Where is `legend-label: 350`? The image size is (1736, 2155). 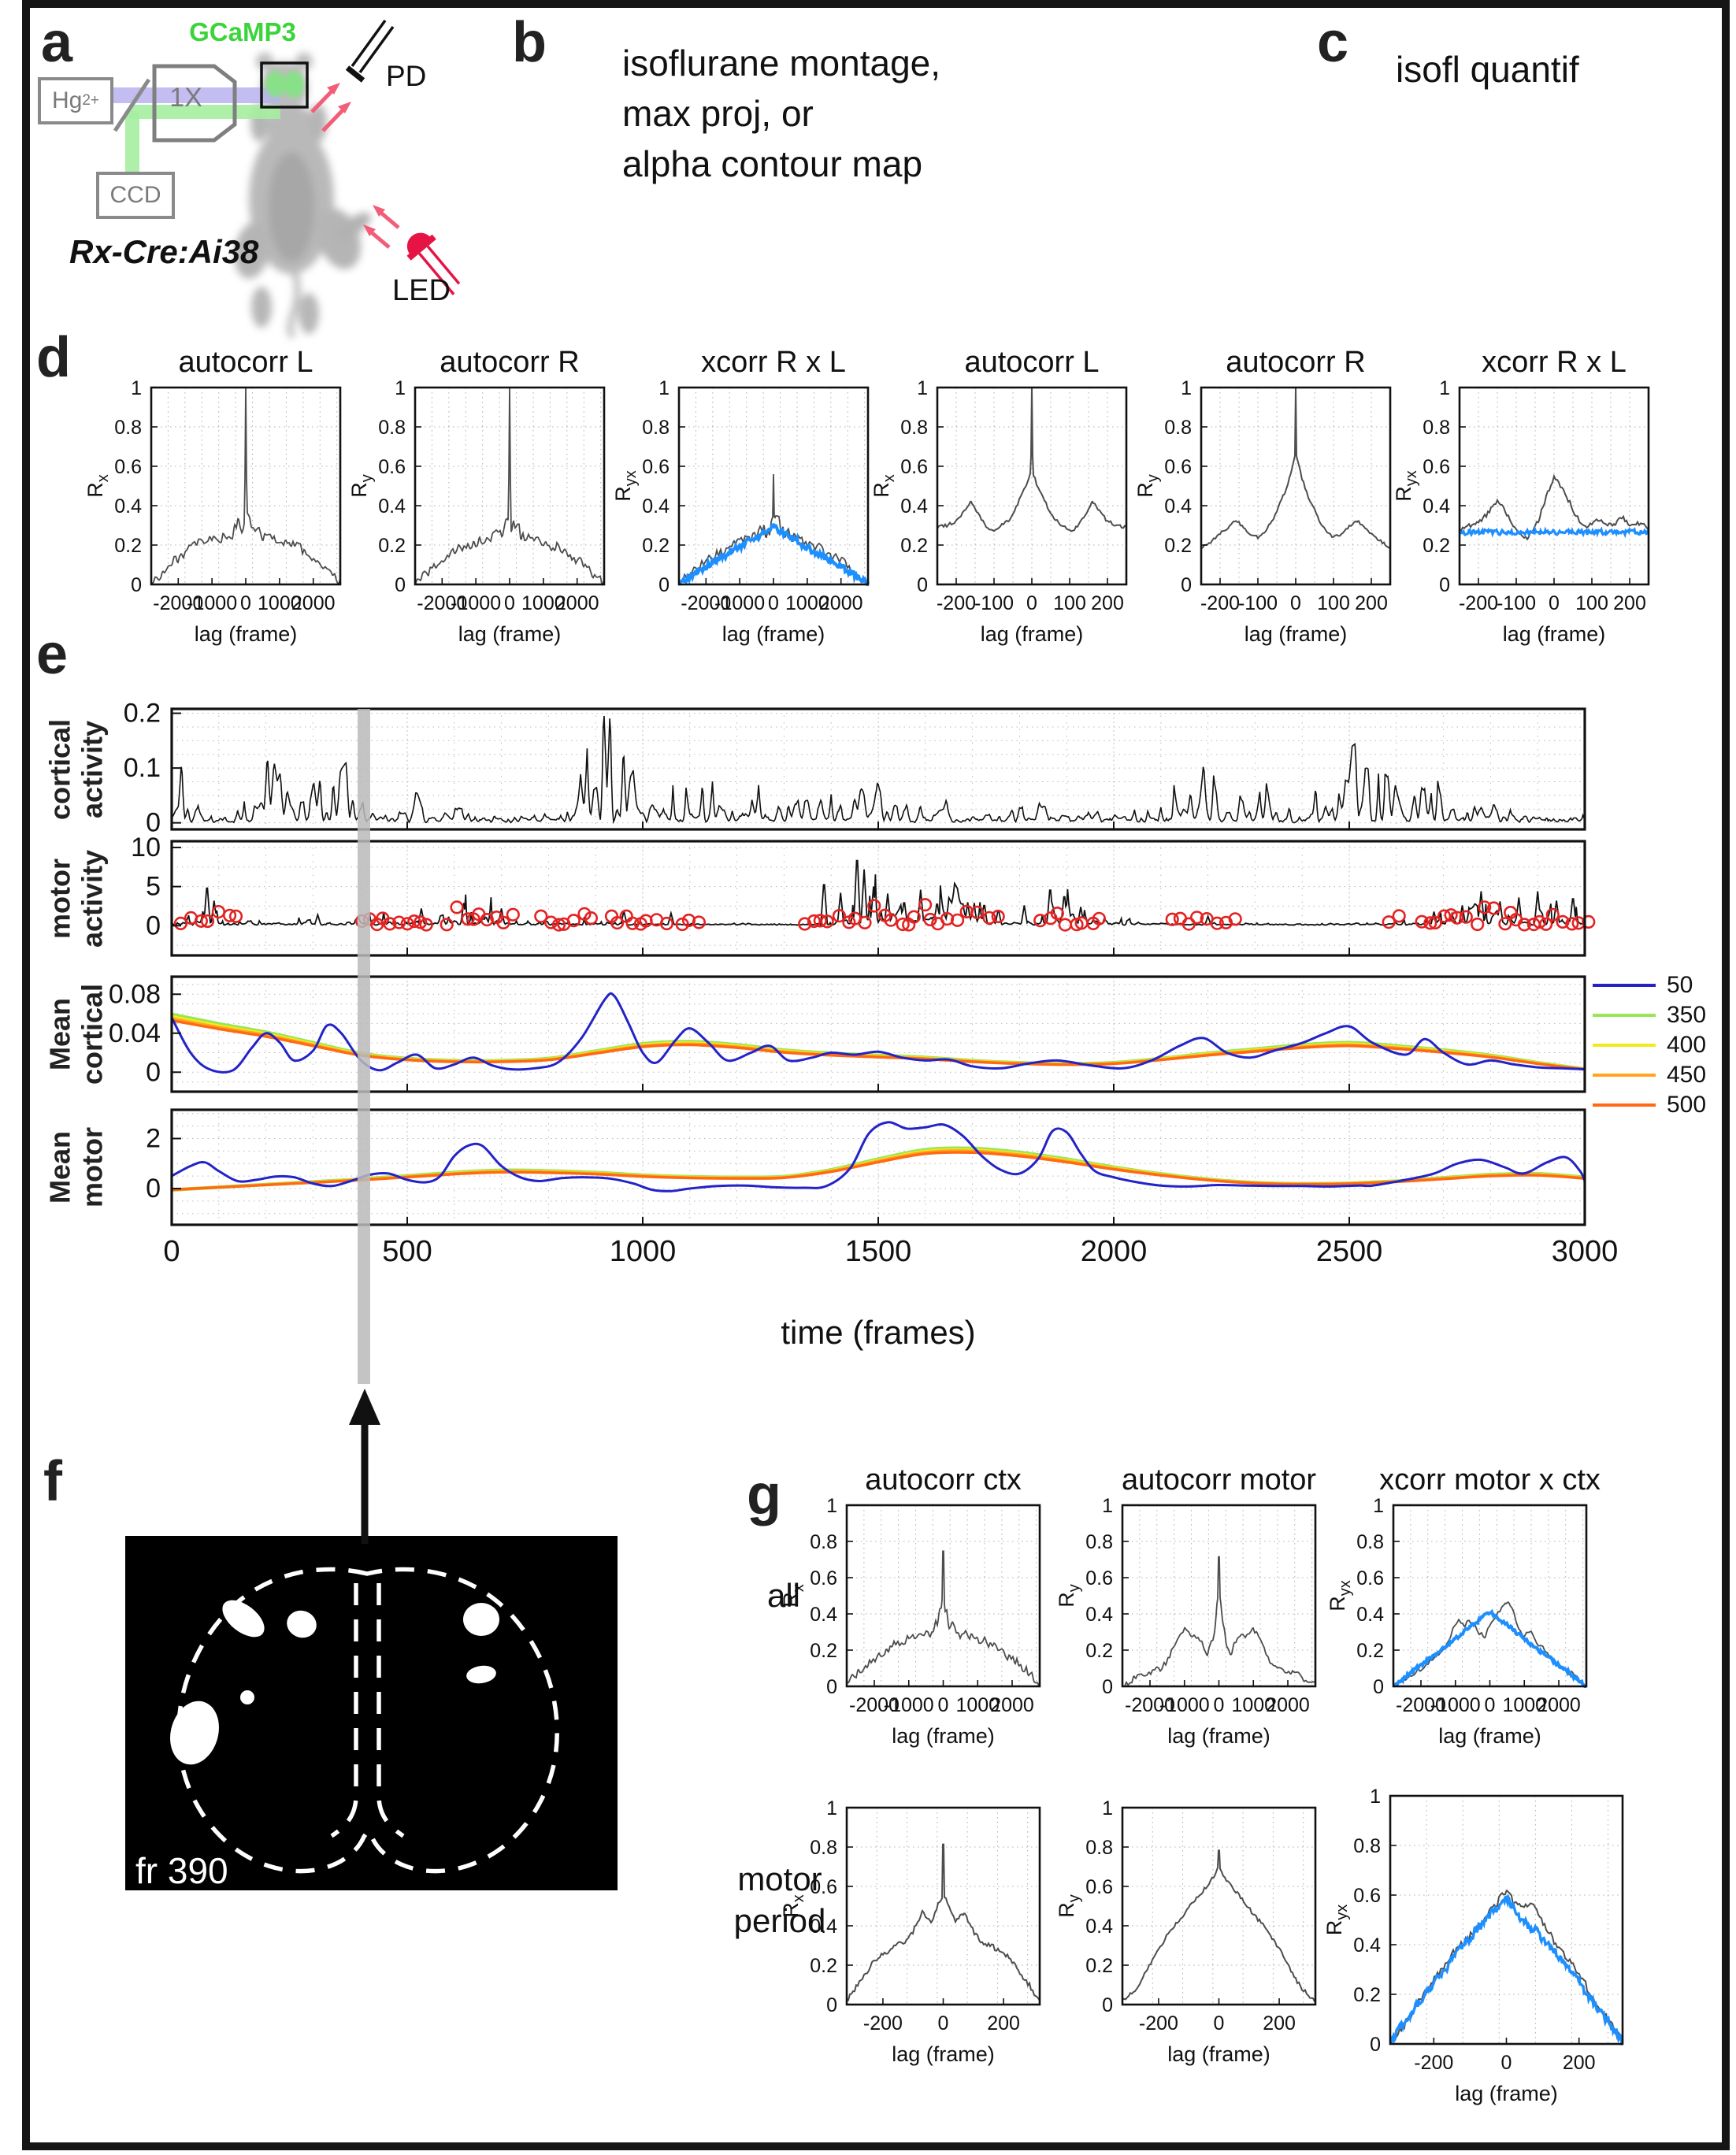 legend-label: 350 is located at coordinates (1687, 1015).